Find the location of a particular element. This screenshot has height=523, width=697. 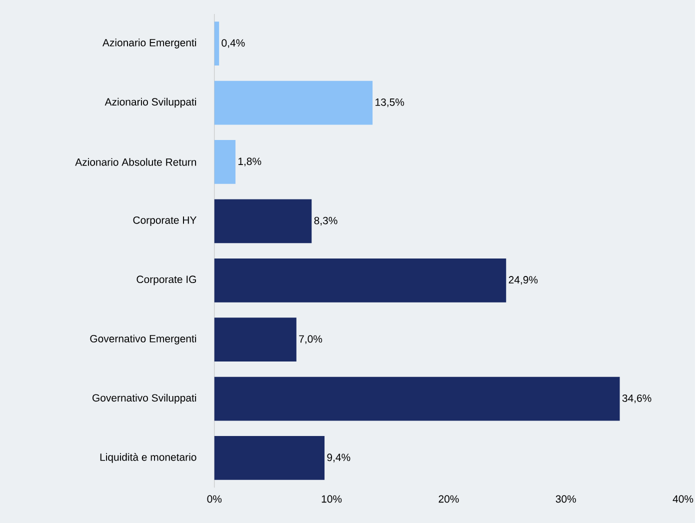

y-tick-label: Liquidità e monetario is located at coordinates (148, 457).